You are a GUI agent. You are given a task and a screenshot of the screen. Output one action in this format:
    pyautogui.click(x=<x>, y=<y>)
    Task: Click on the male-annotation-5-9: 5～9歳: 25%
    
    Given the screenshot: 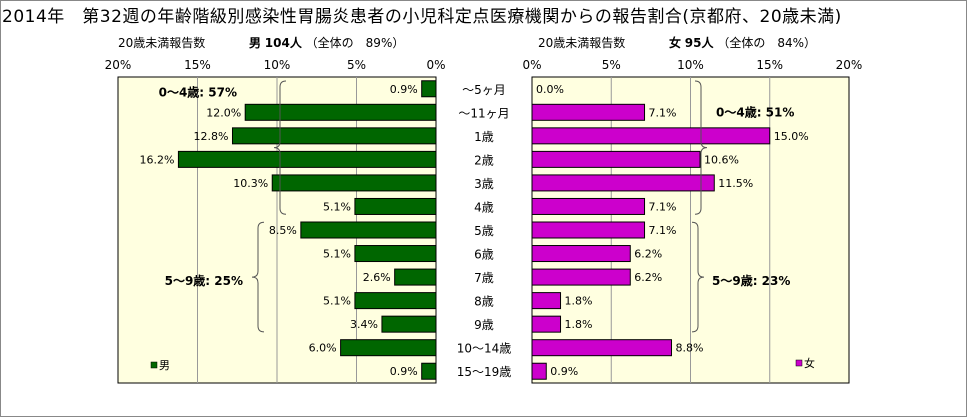 What is the action you would take?
    pyautogui.click(x=204, y=280)
    